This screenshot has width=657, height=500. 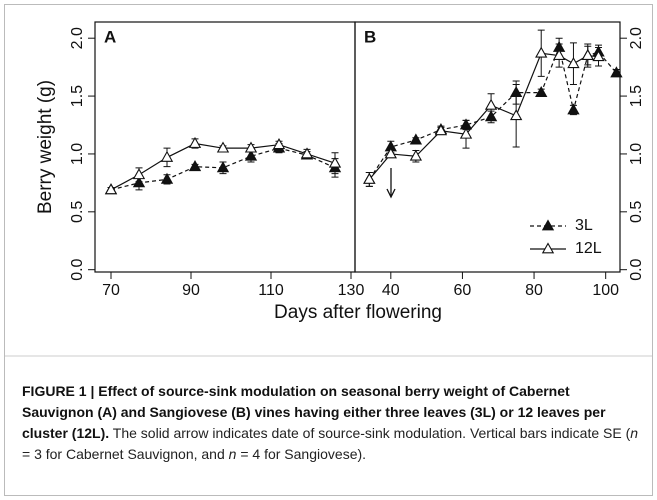 I want to click on legend-label: 3L, so click(x=584, y=225).